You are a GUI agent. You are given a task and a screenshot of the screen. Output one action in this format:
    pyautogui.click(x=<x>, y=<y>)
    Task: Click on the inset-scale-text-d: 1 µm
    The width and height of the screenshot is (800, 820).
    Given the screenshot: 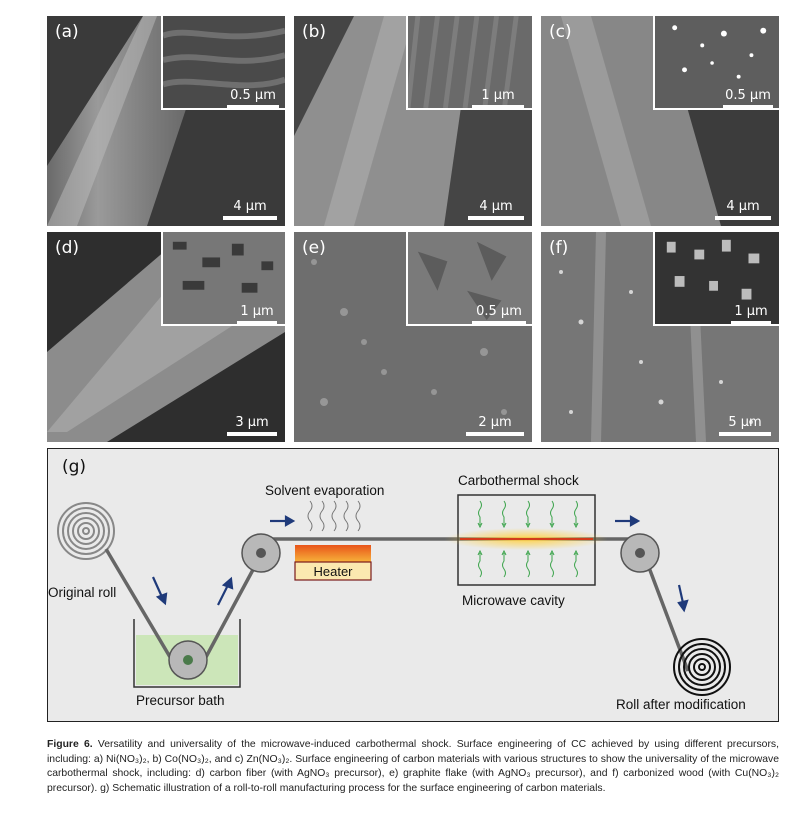 What is the action you would take?
    pyautogui.click(x=257, y=311)
    